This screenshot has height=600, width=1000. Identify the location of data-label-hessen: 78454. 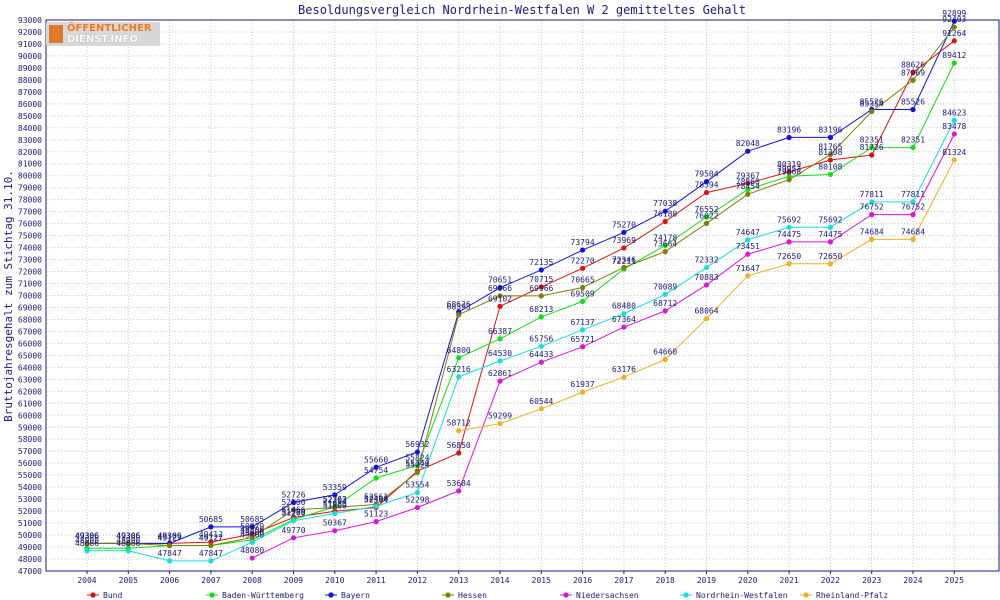
(748, 186).